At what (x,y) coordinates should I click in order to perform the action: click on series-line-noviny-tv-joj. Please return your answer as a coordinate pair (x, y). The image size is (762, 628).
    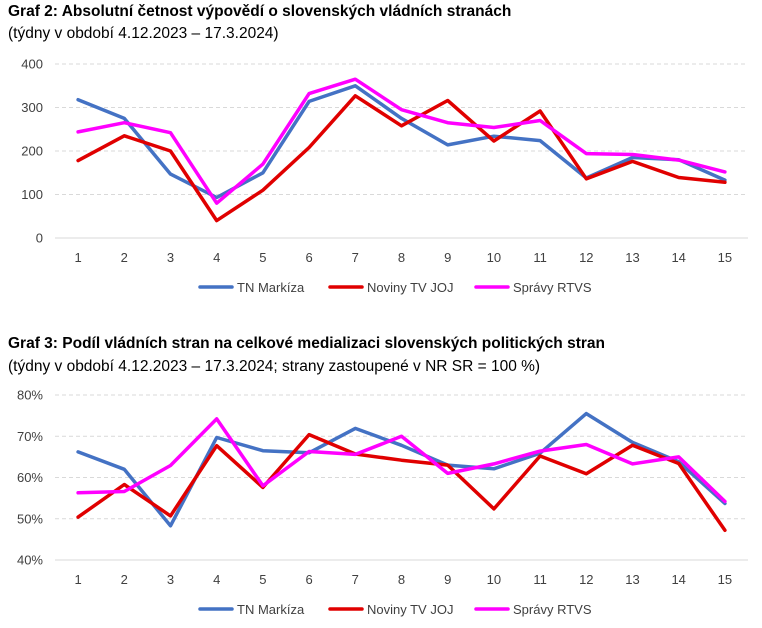
    Looking at the image, I should click on (401, 482).